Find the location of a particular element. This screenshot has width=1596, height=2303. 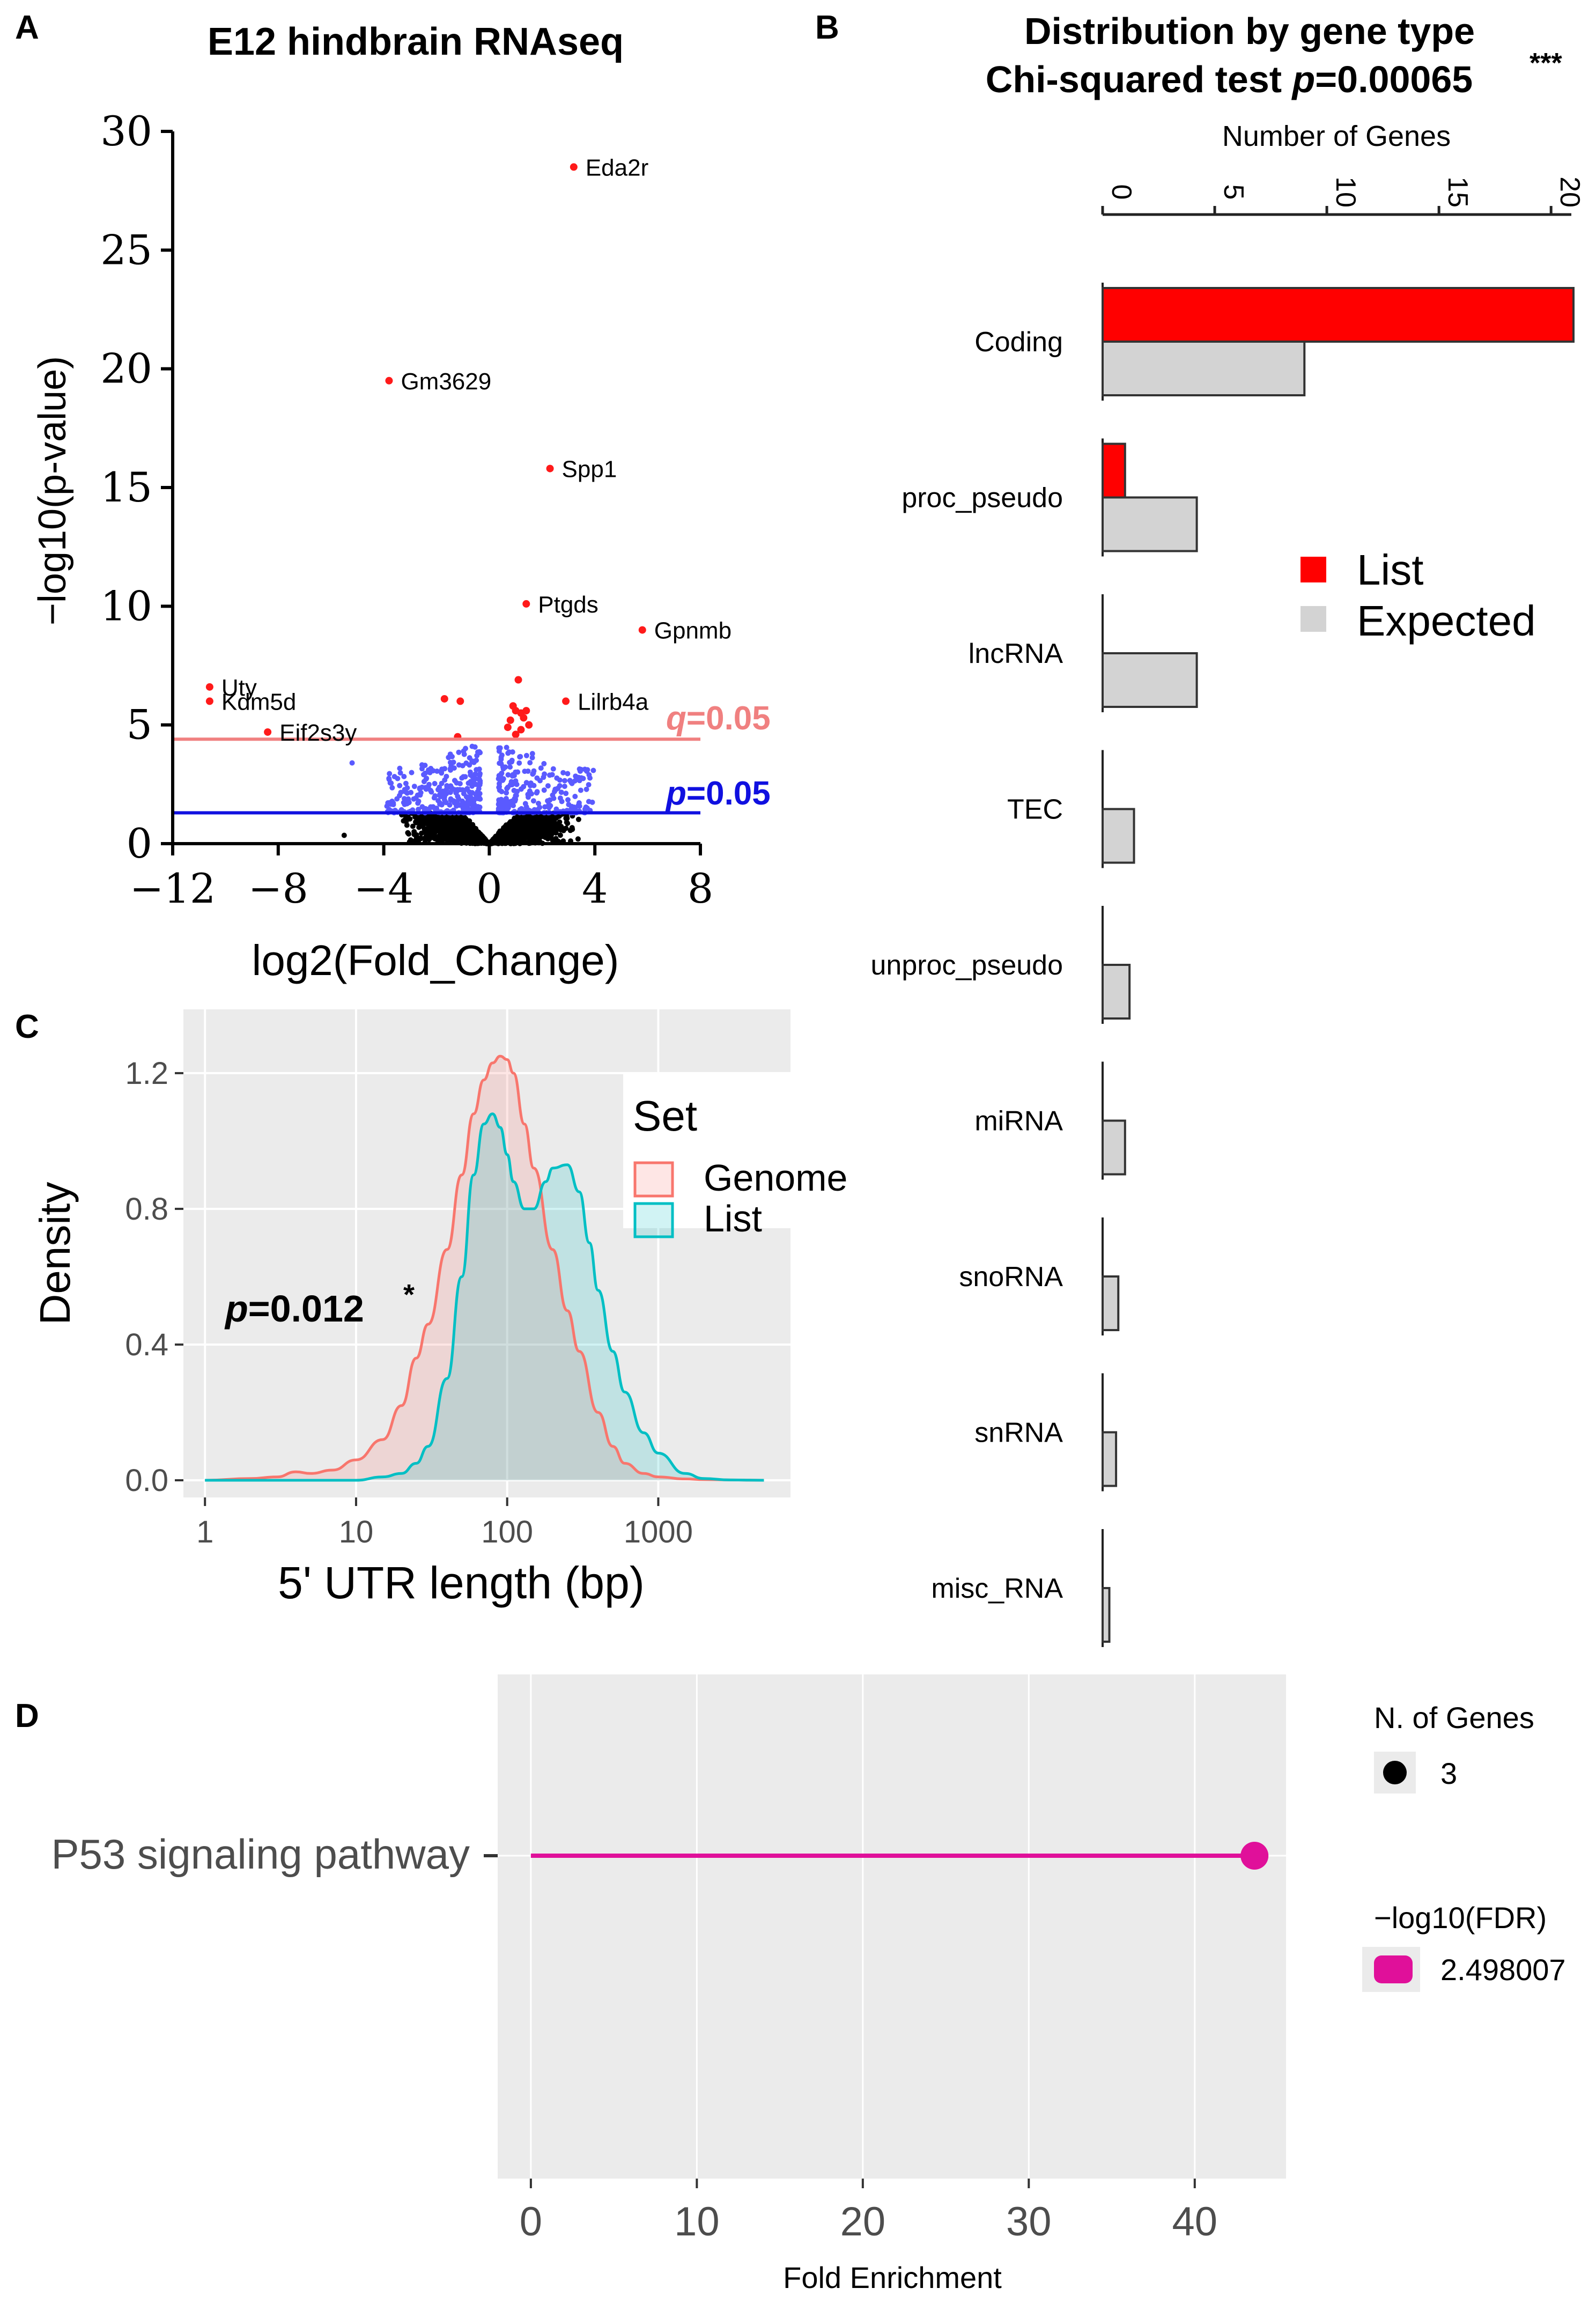

gene-label: Gpnmb is located at coordinates (693, 631).